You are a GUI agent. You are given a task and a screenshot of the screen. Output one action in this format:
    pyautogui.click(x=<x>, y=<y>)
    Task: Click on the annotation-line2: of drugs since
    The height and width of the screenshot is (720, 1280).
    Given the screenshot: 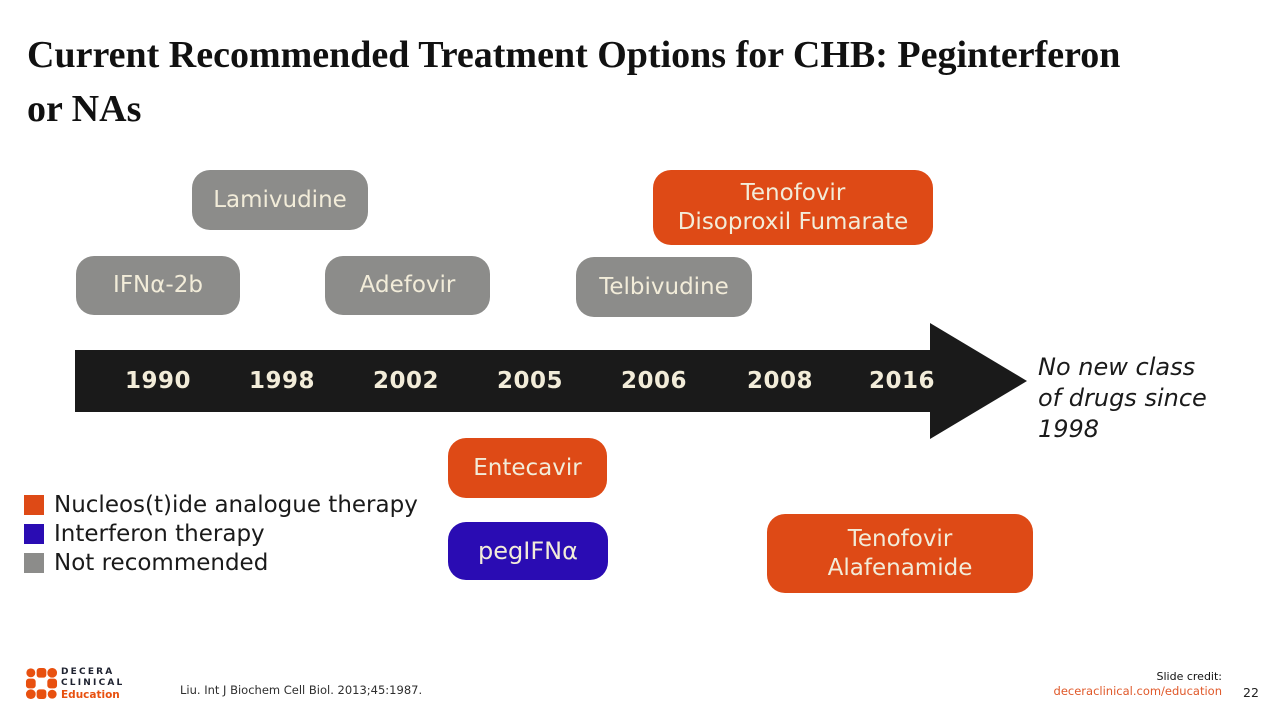 What is the action you would take?
    pyautogui.click(x=1122, y=398)
    